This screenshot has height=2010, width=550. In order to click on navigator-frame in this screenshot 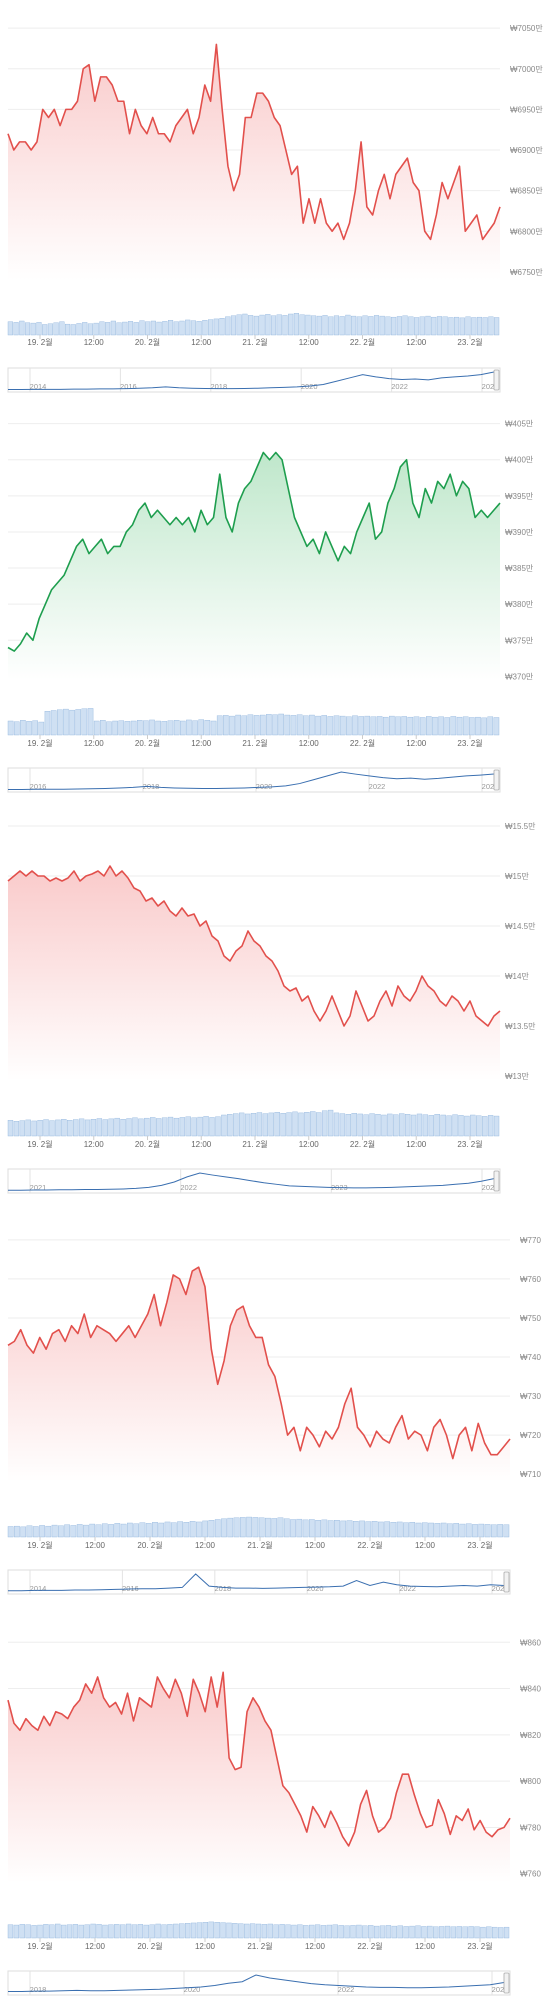, I will do `click(259, 1983)`.